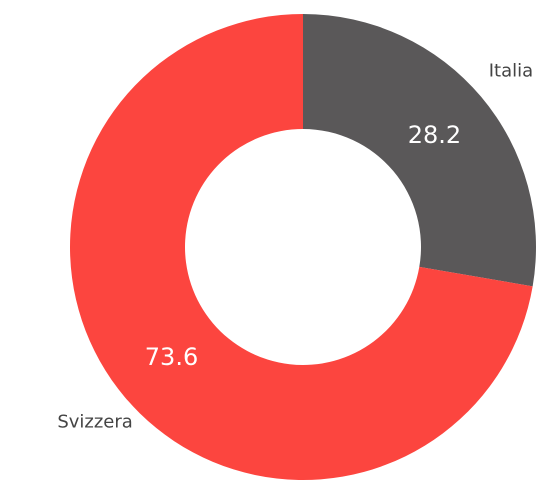 The image size is (557, 482). What do you see at coordinates (94, 421) in the screenshot?
I see `category-label: Svizzera` at bounding box center [94, 421].